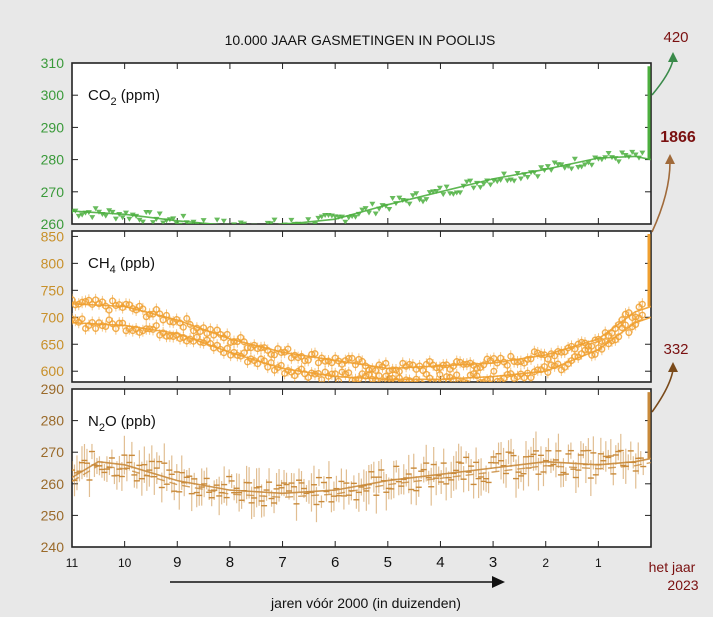 The height and width of the screenshot is (617, 713). What do you see at coordinates (230, 562) in the screenshot?
I see `x-tick-label: 8` at bounding box center [230, 562].